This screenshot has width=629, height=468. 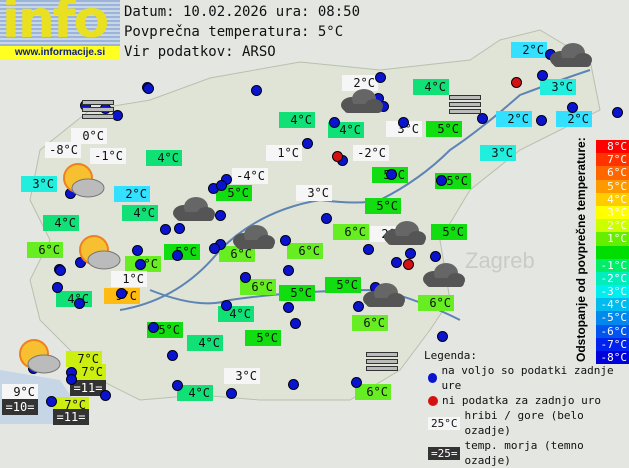 I want to click on legend-missing: ni podatka za zadnjo uro, so click(x=521, y=400).